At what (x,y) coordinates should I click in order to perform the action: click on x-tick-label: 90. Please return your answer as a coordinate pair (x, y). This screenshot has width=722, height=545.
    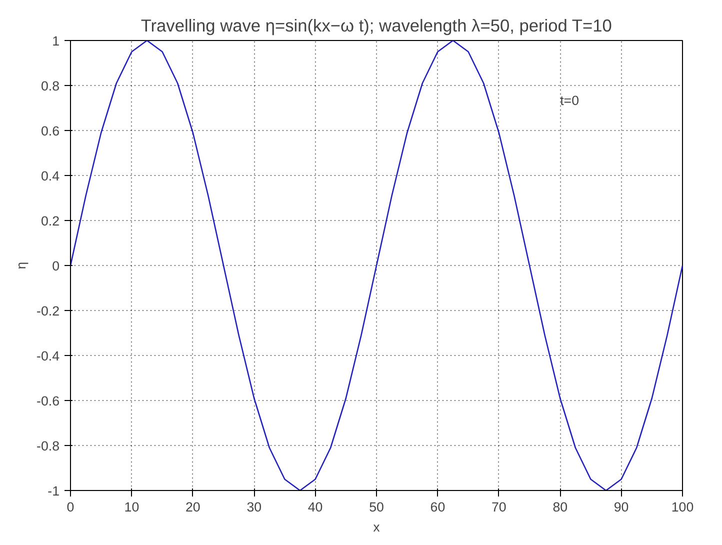
    Looking at the image, I should click on (621, 507).